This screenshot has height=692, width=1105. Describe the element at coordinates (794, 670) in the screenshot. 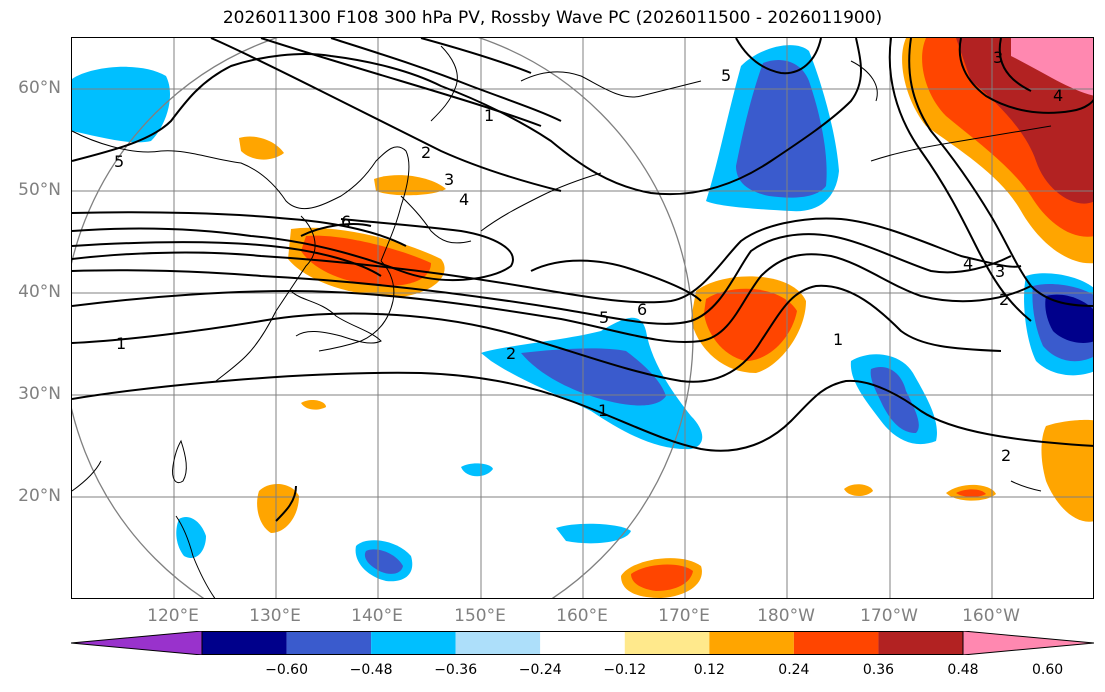

I see `colorbar-tick-label: 0.24` at that location.